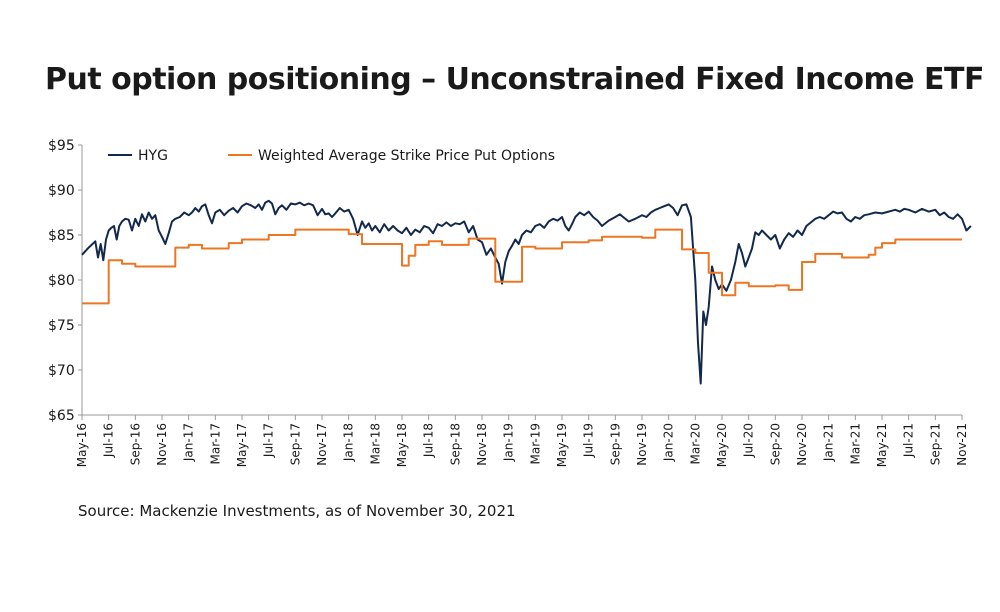 This screenshot has width=1000, height=612. I want to click on x-tick-label: Sep-21, so click(935, 444).